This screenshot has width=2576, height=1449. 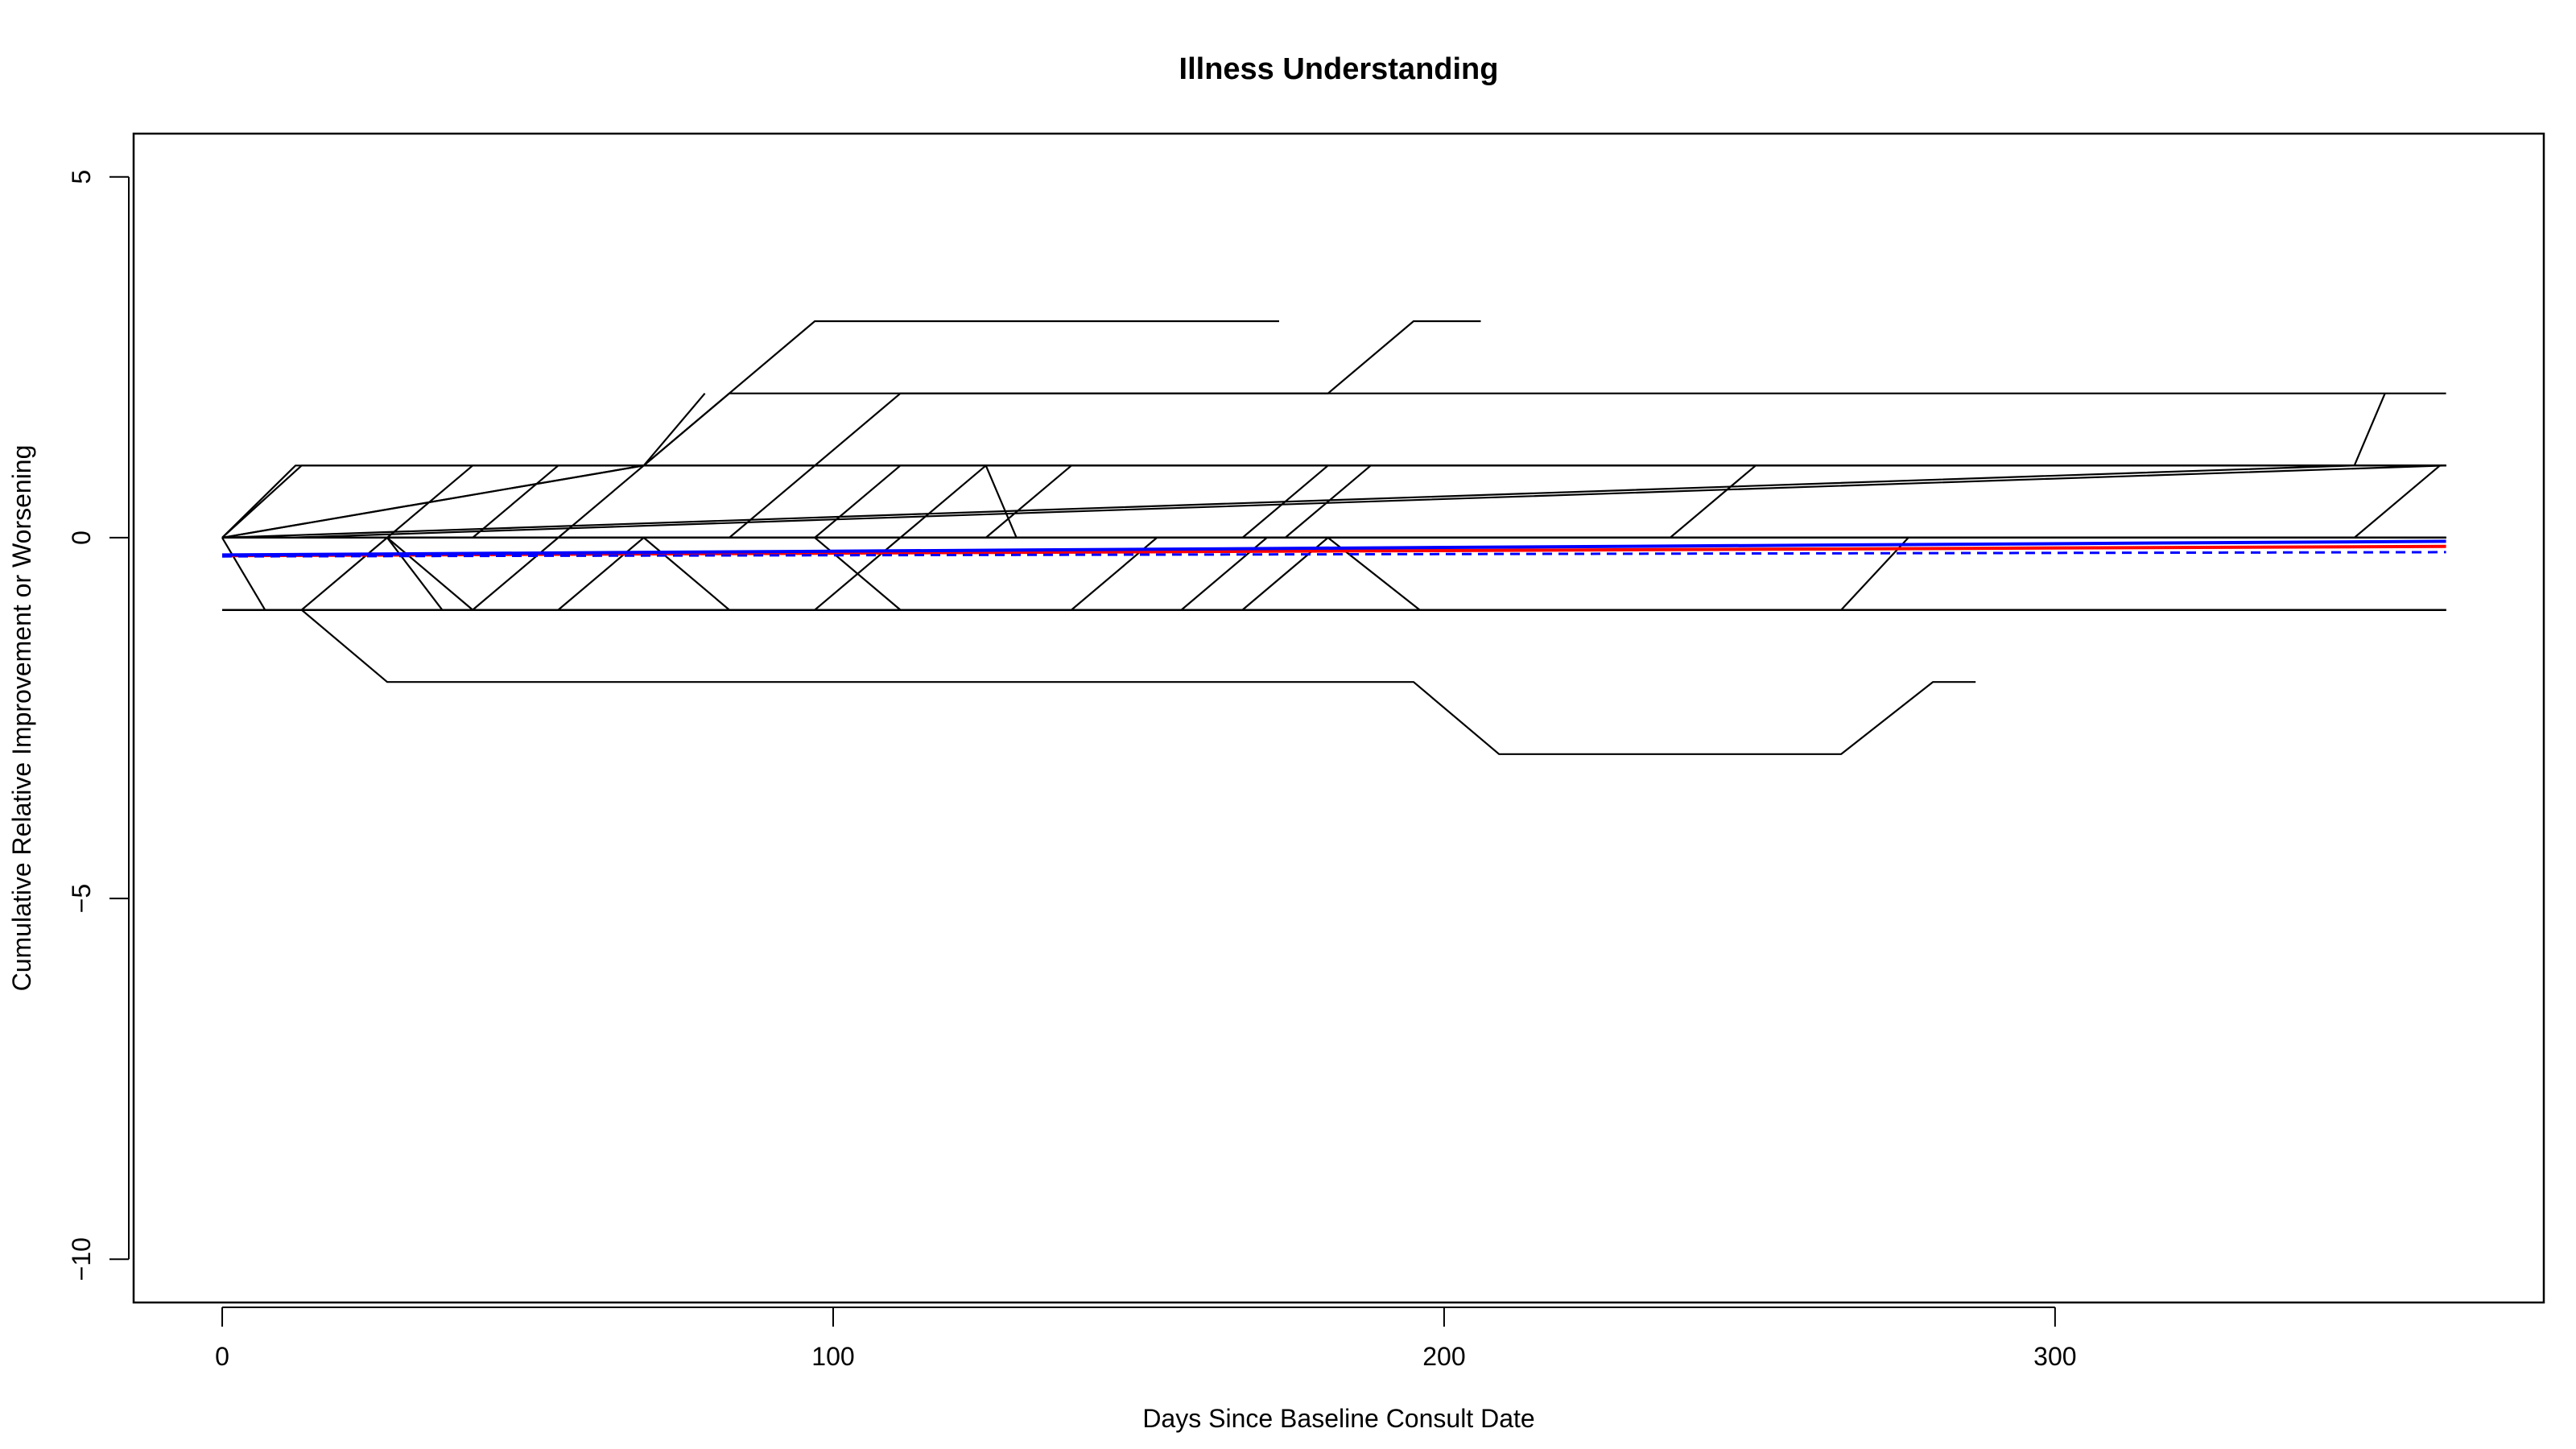 I want to click on x-tick-label: 0, so click(x=222, y=1356).